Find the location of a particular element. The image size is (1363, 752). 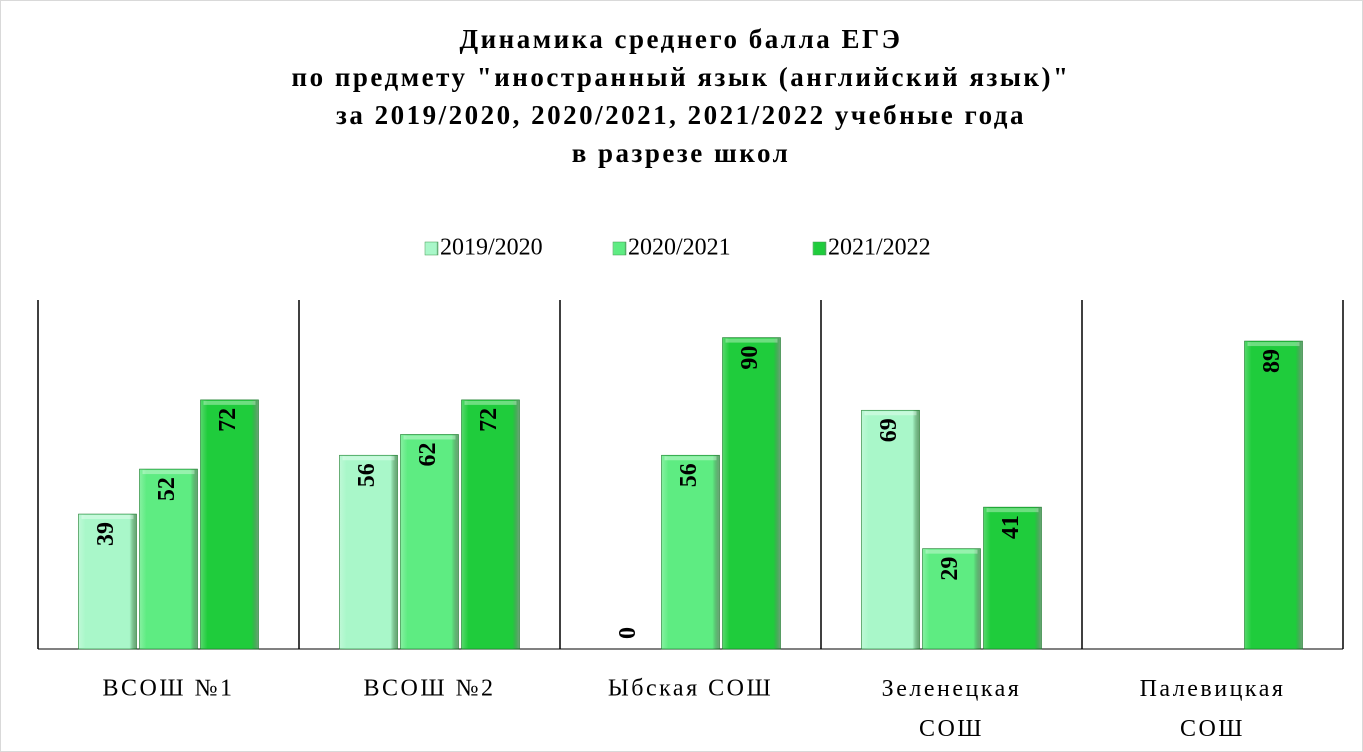

x-tick-label: Ыбская СОШ is located at coordinates (690, 689).